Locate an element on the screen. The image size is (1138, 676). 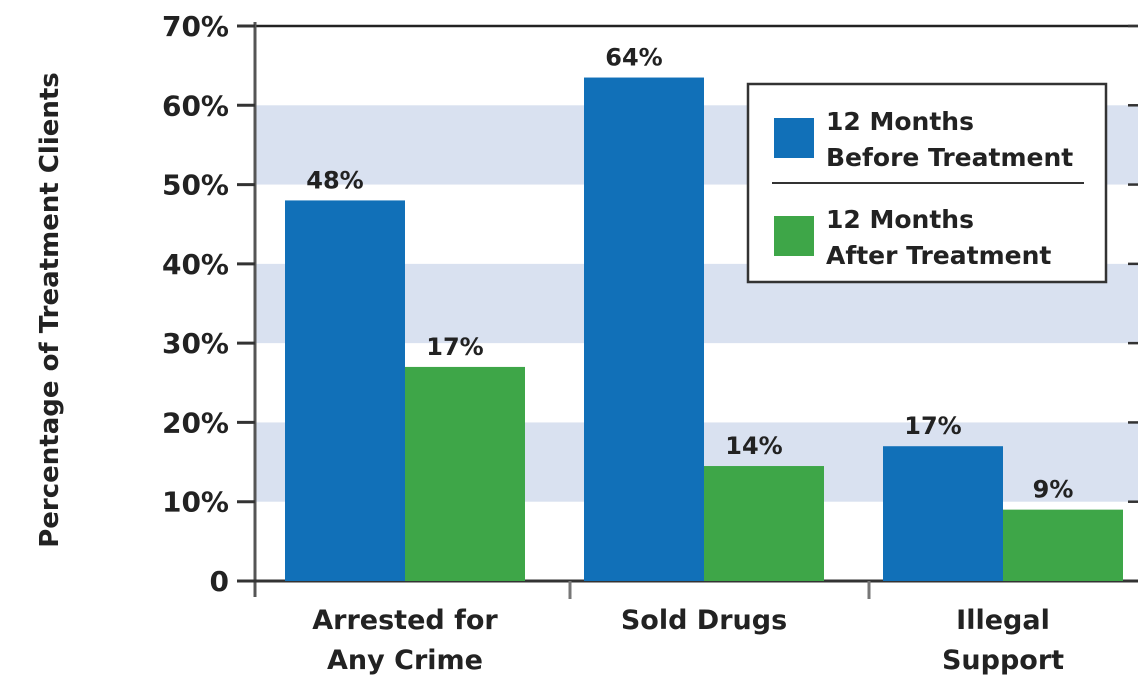
category-label: Sold Drugs is located at coordinates (704, 620).